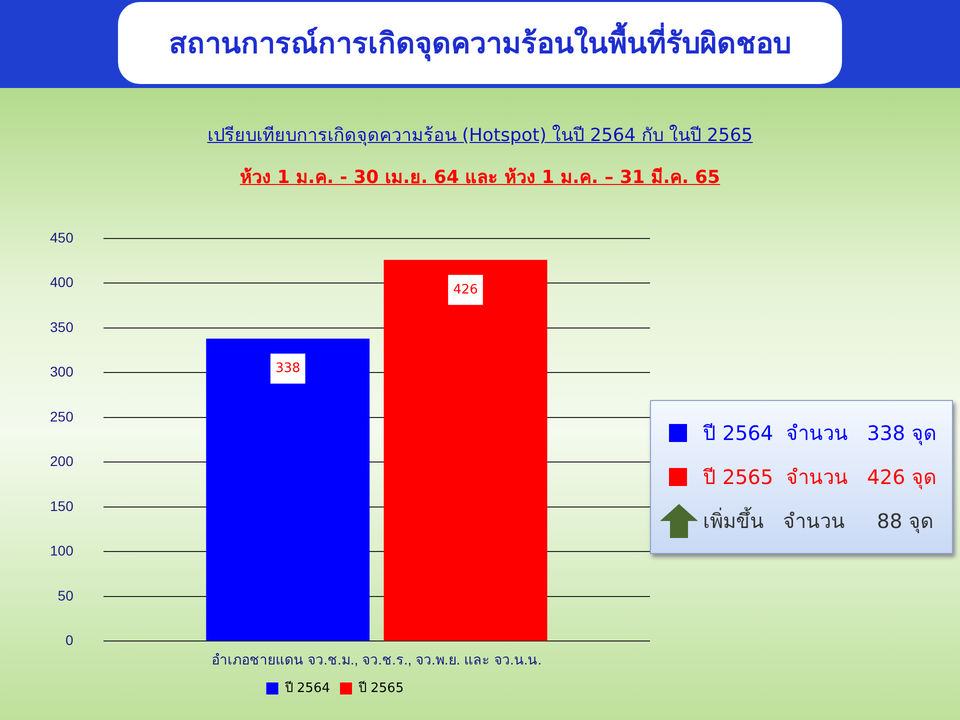 This screenshot has height=720, width=960. Describe the element at coordinates (381, 688) in the screenshot. I see `legend-label: ปี 2565` at that location.